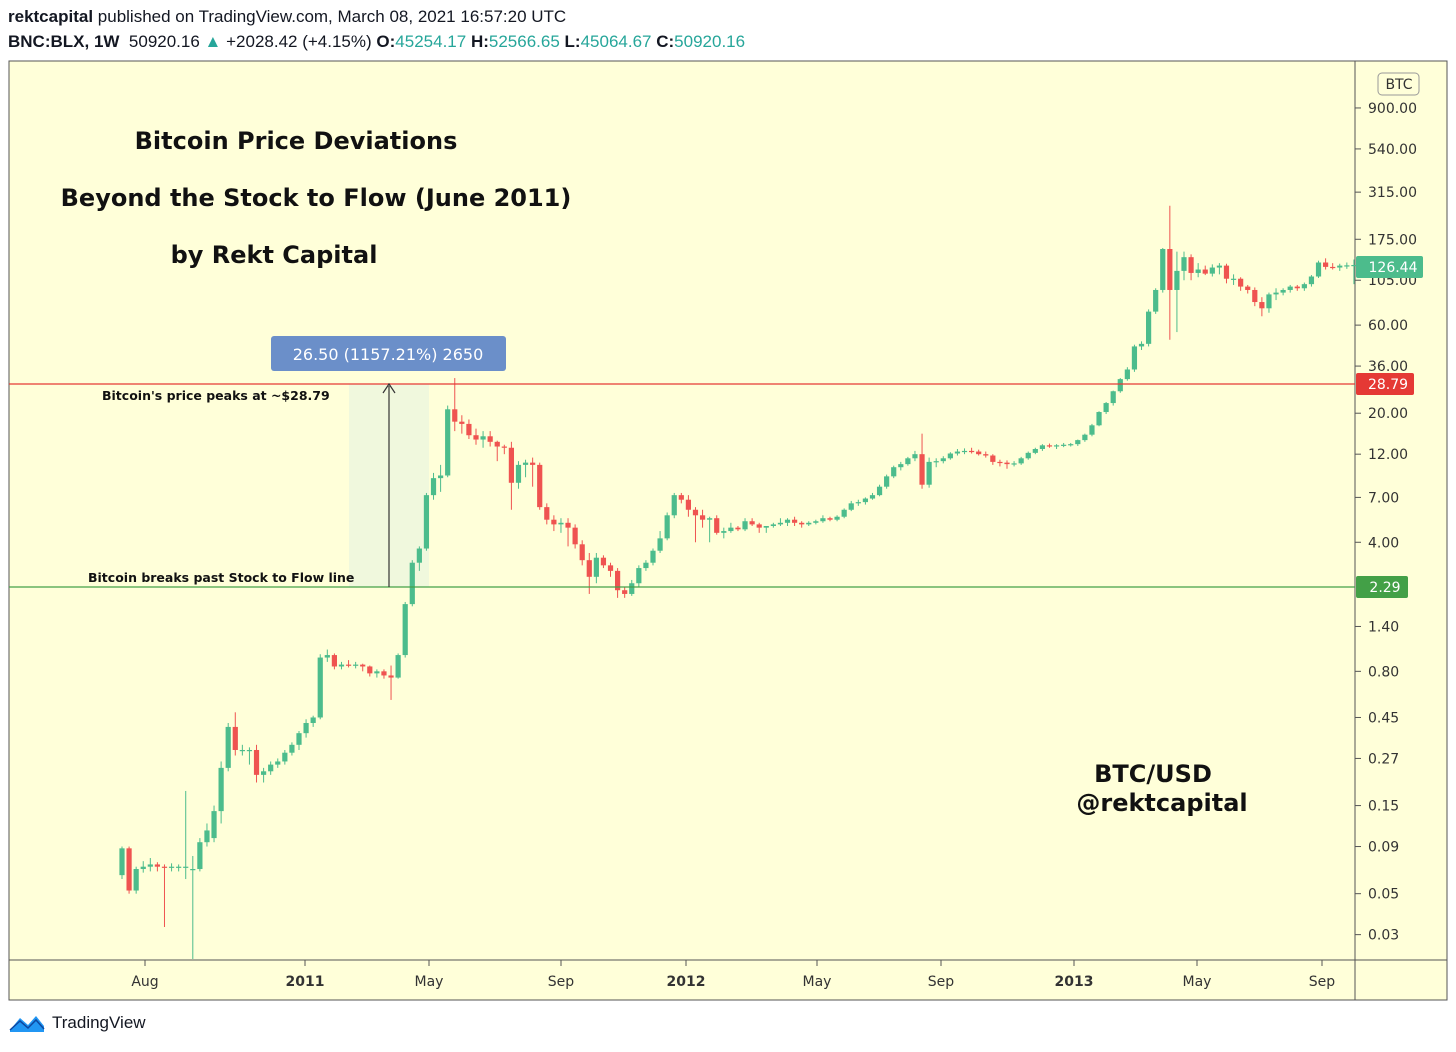 The height and width of the screenshot is (1052, 1456). Describe the element at coordinates (296, 141) in the screenshot. I see `chart-title: Bitcoin Price Deviations` at that location.